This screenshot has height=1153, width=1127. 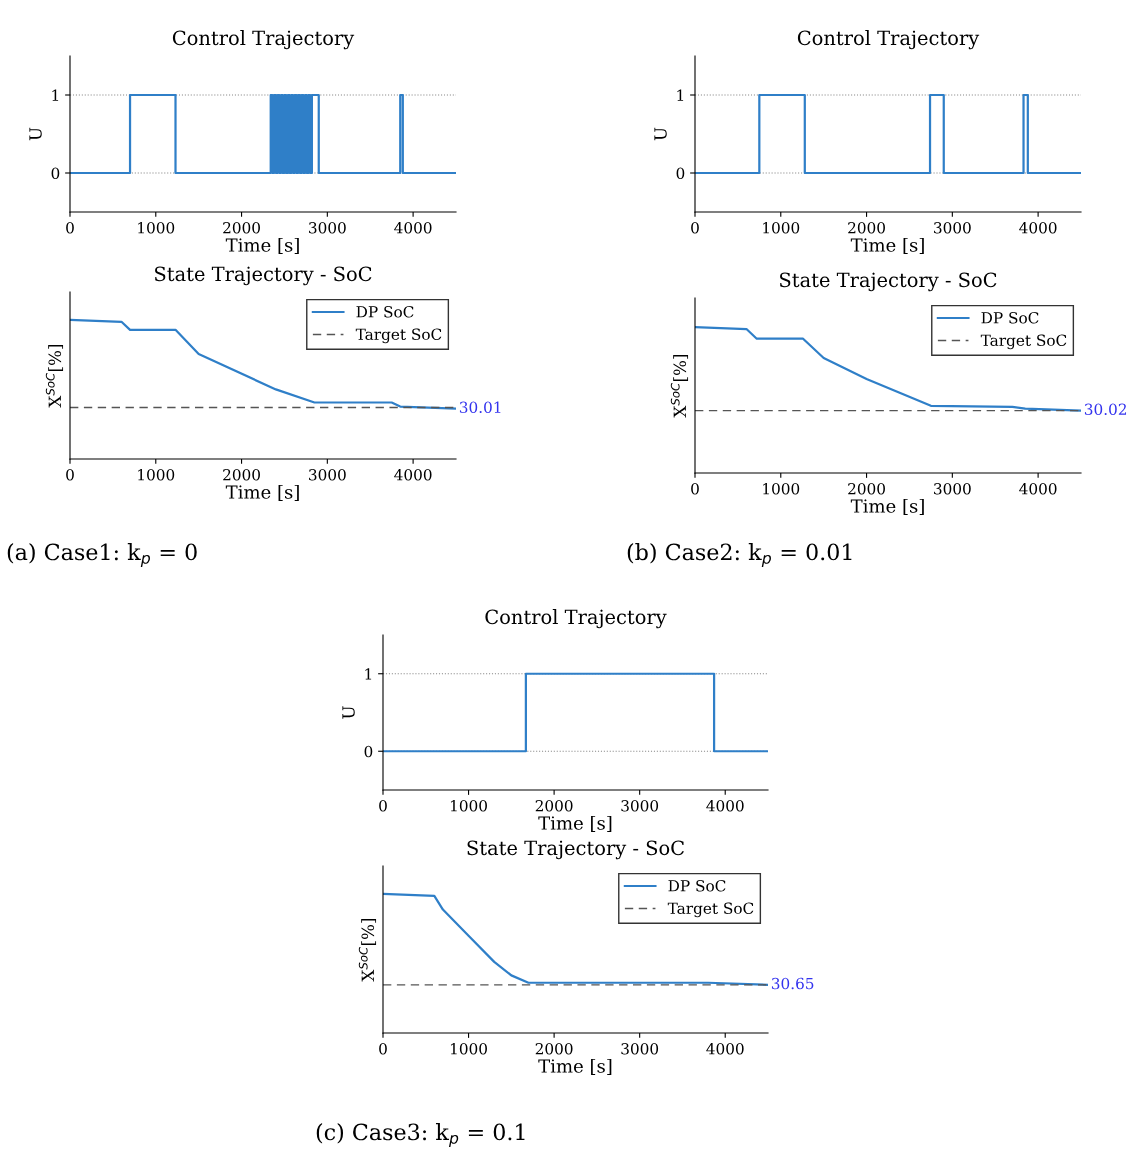 What do you see at coordinates (480, 407) in the screenshot?
I see `text: 30.01` at bounding box center [480, 407].